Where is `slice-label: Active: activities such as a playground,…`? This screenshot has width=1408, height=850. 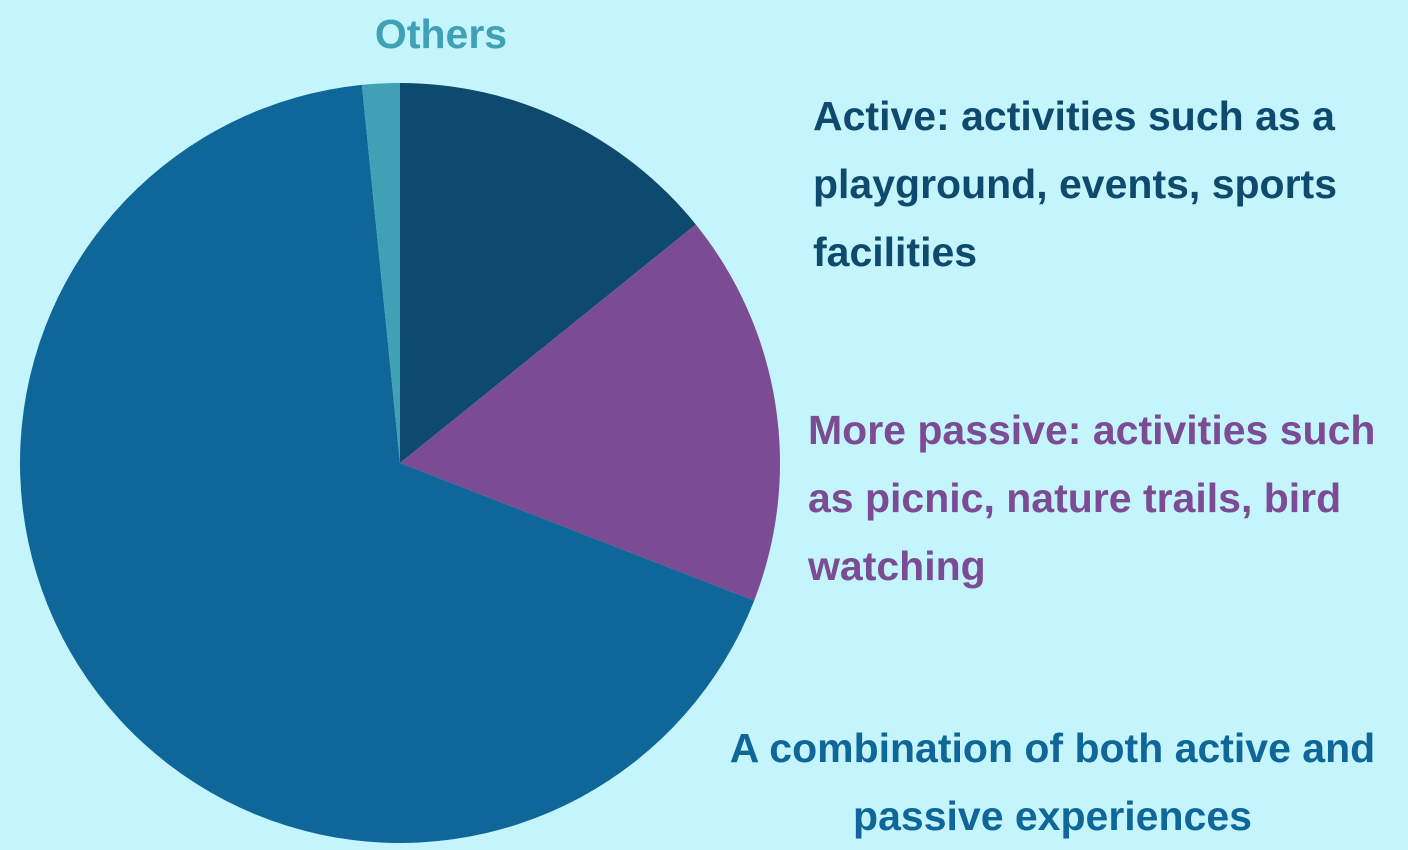
slice-label: Active: activities such as a playground,… is located at coordinates (1075, 184).